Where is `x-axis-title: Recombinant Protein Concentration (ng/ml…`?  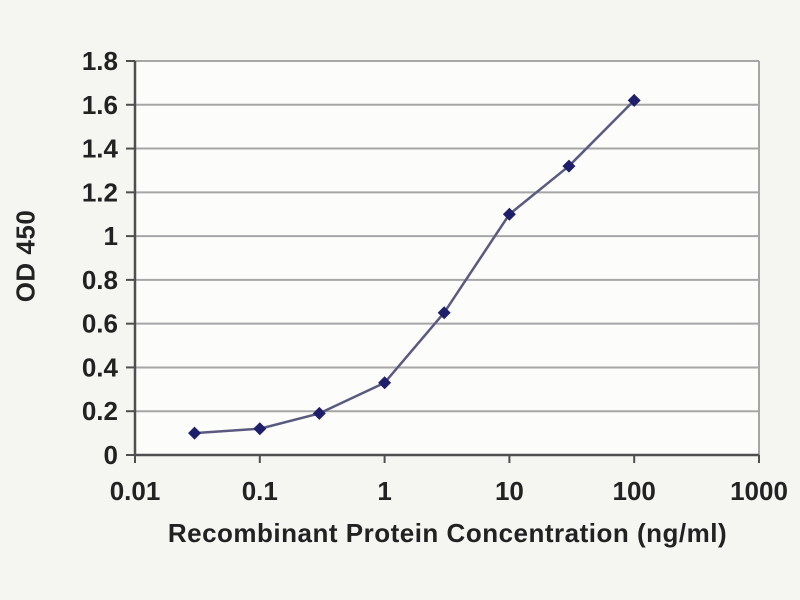 x-axis-title: Recombinant Protein Concentration (ng/ml… is located at coordinates (447, 533).